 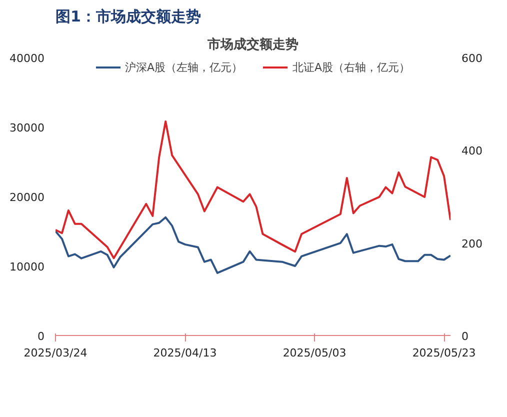 What do you see at coordinates (27, 267) in the screenshot?
I see `y-tick-label: 10000` at bounding box center [27, 267].